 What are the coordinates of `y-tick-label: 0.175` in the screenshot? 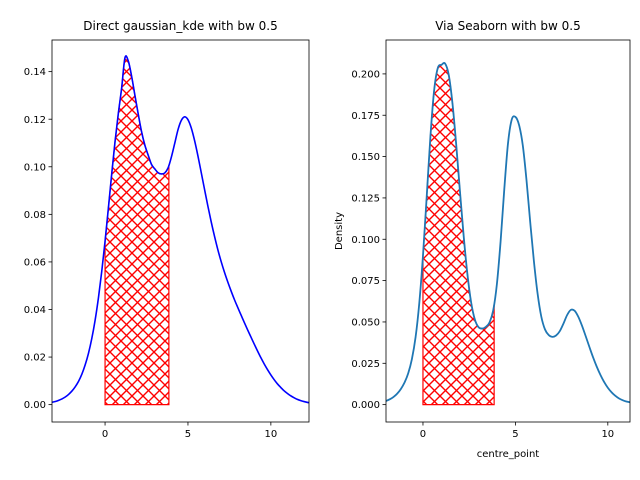 It's located at (365, 116).